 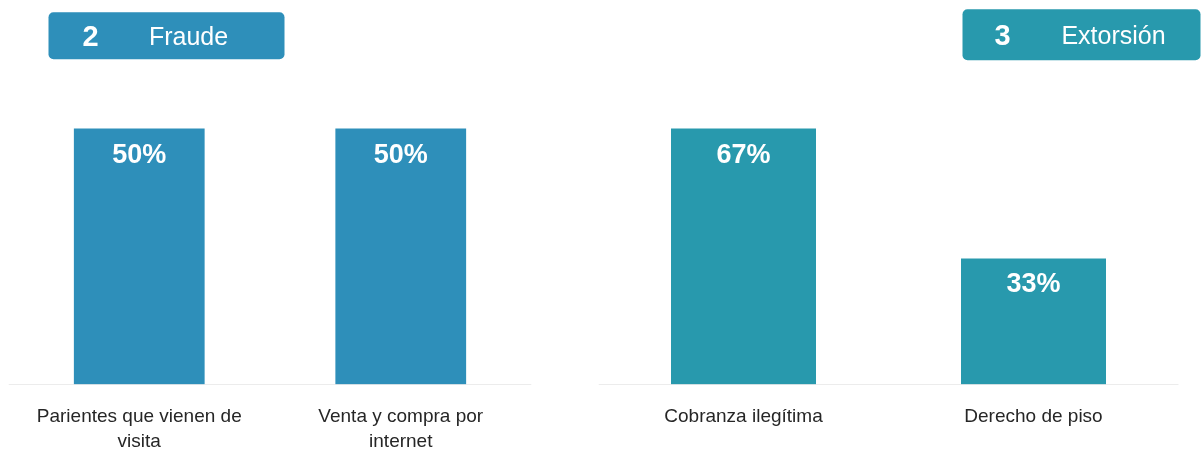 I want to click on text: 3, so click(x=1002, y=34).